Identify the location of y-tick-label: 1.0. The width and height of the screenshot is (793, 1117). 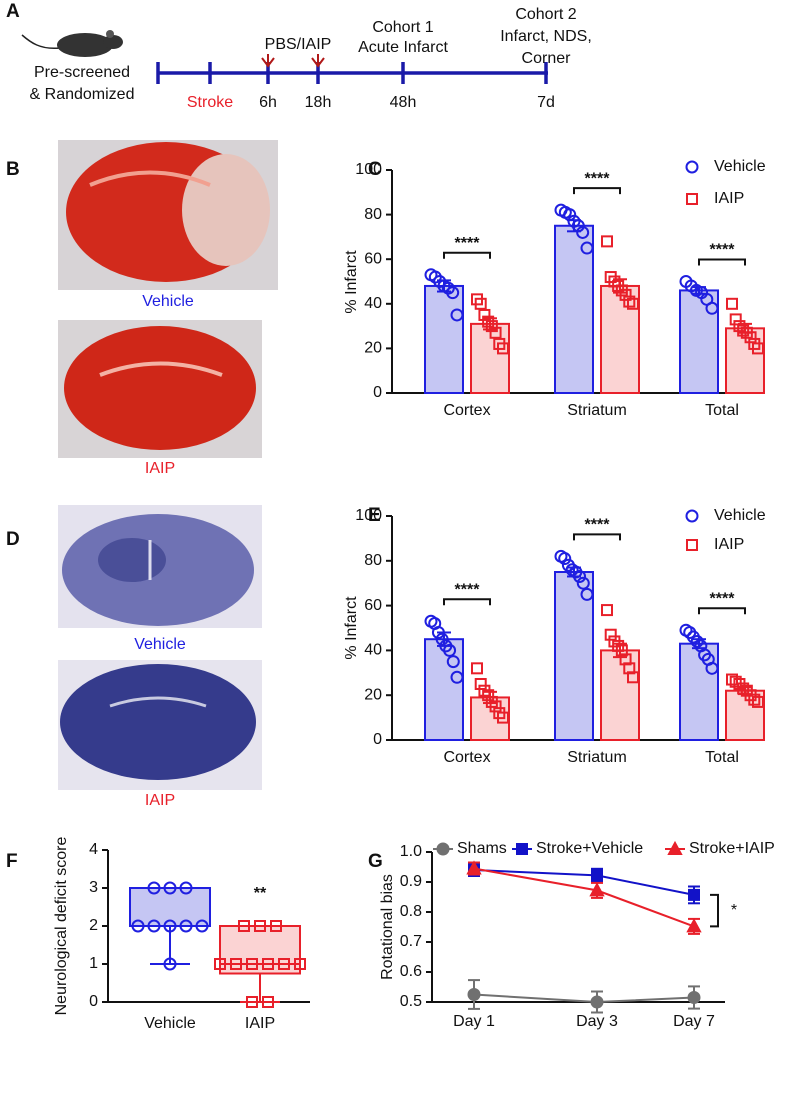
(411, 851).